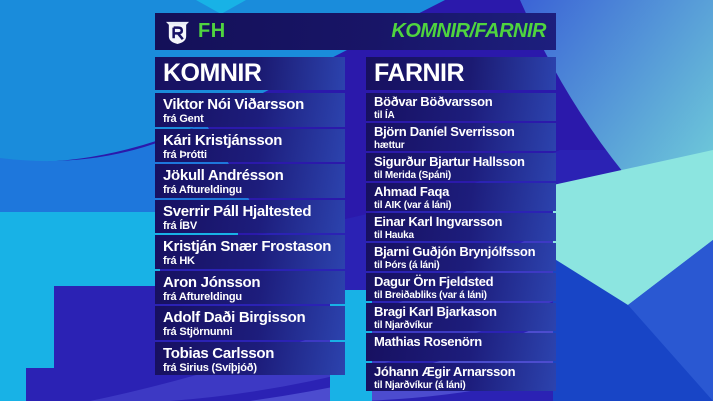 The width and height of the screenshot is (713, 401). Describe the element at coordinates (180, 225) in the screenshot. I see `player-detail: frá ÍBV` at that location.